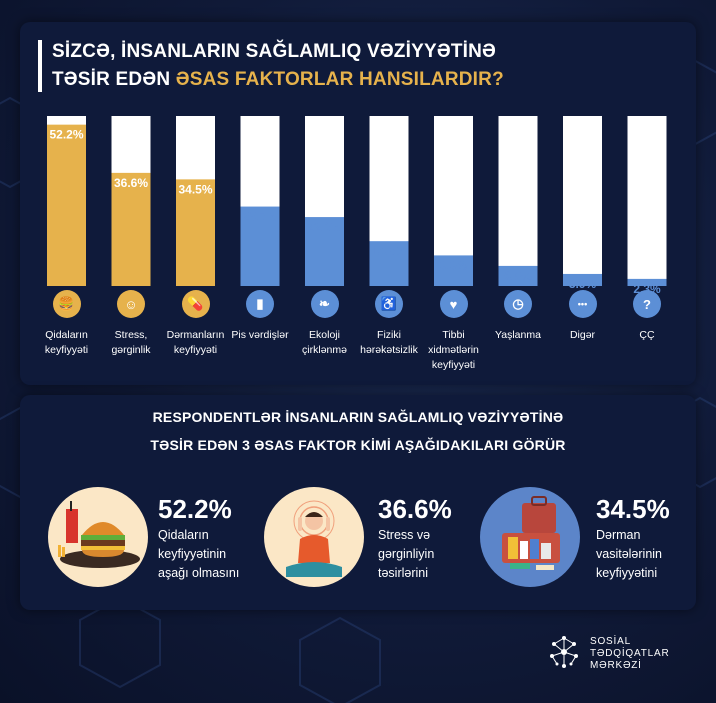  Describe the element at coordinates (195, 304) in the screenshot. I see `pill-bottle-icon: 💊` at that location.